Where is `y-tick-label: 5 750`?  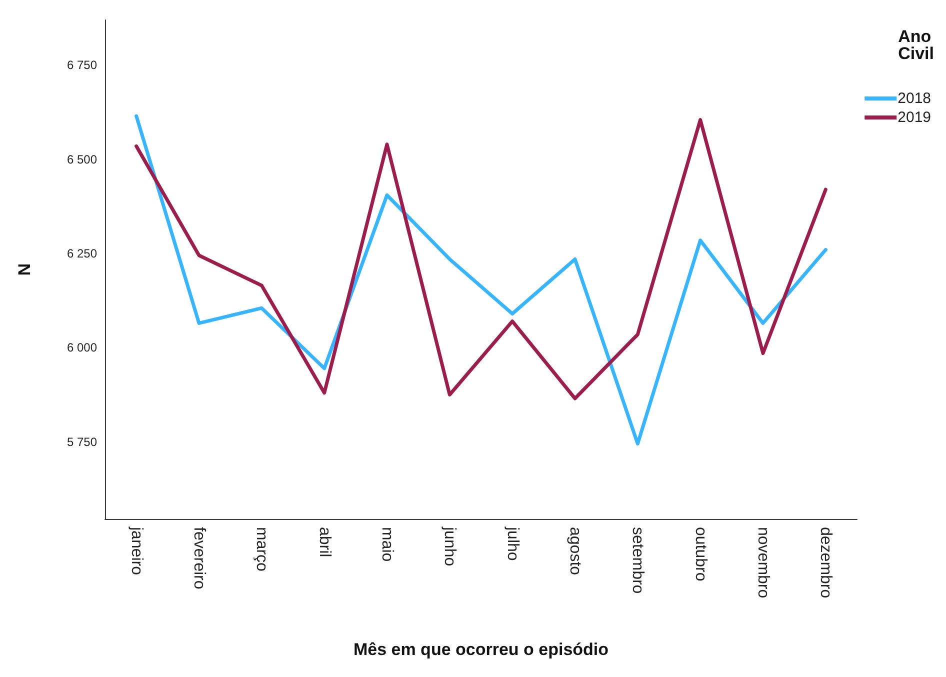
y-tick-label: 5 750 is located at coordinates (82, 441).